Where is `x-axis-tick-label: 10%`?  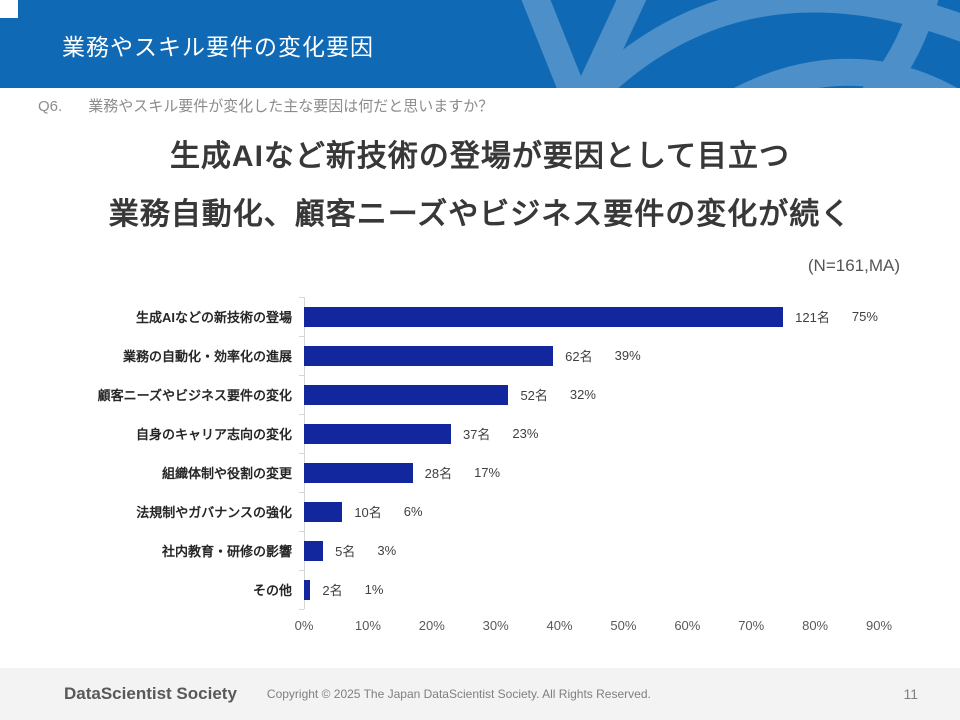 x-axis-tick-label: 10% is located at coordinates (367, 625).